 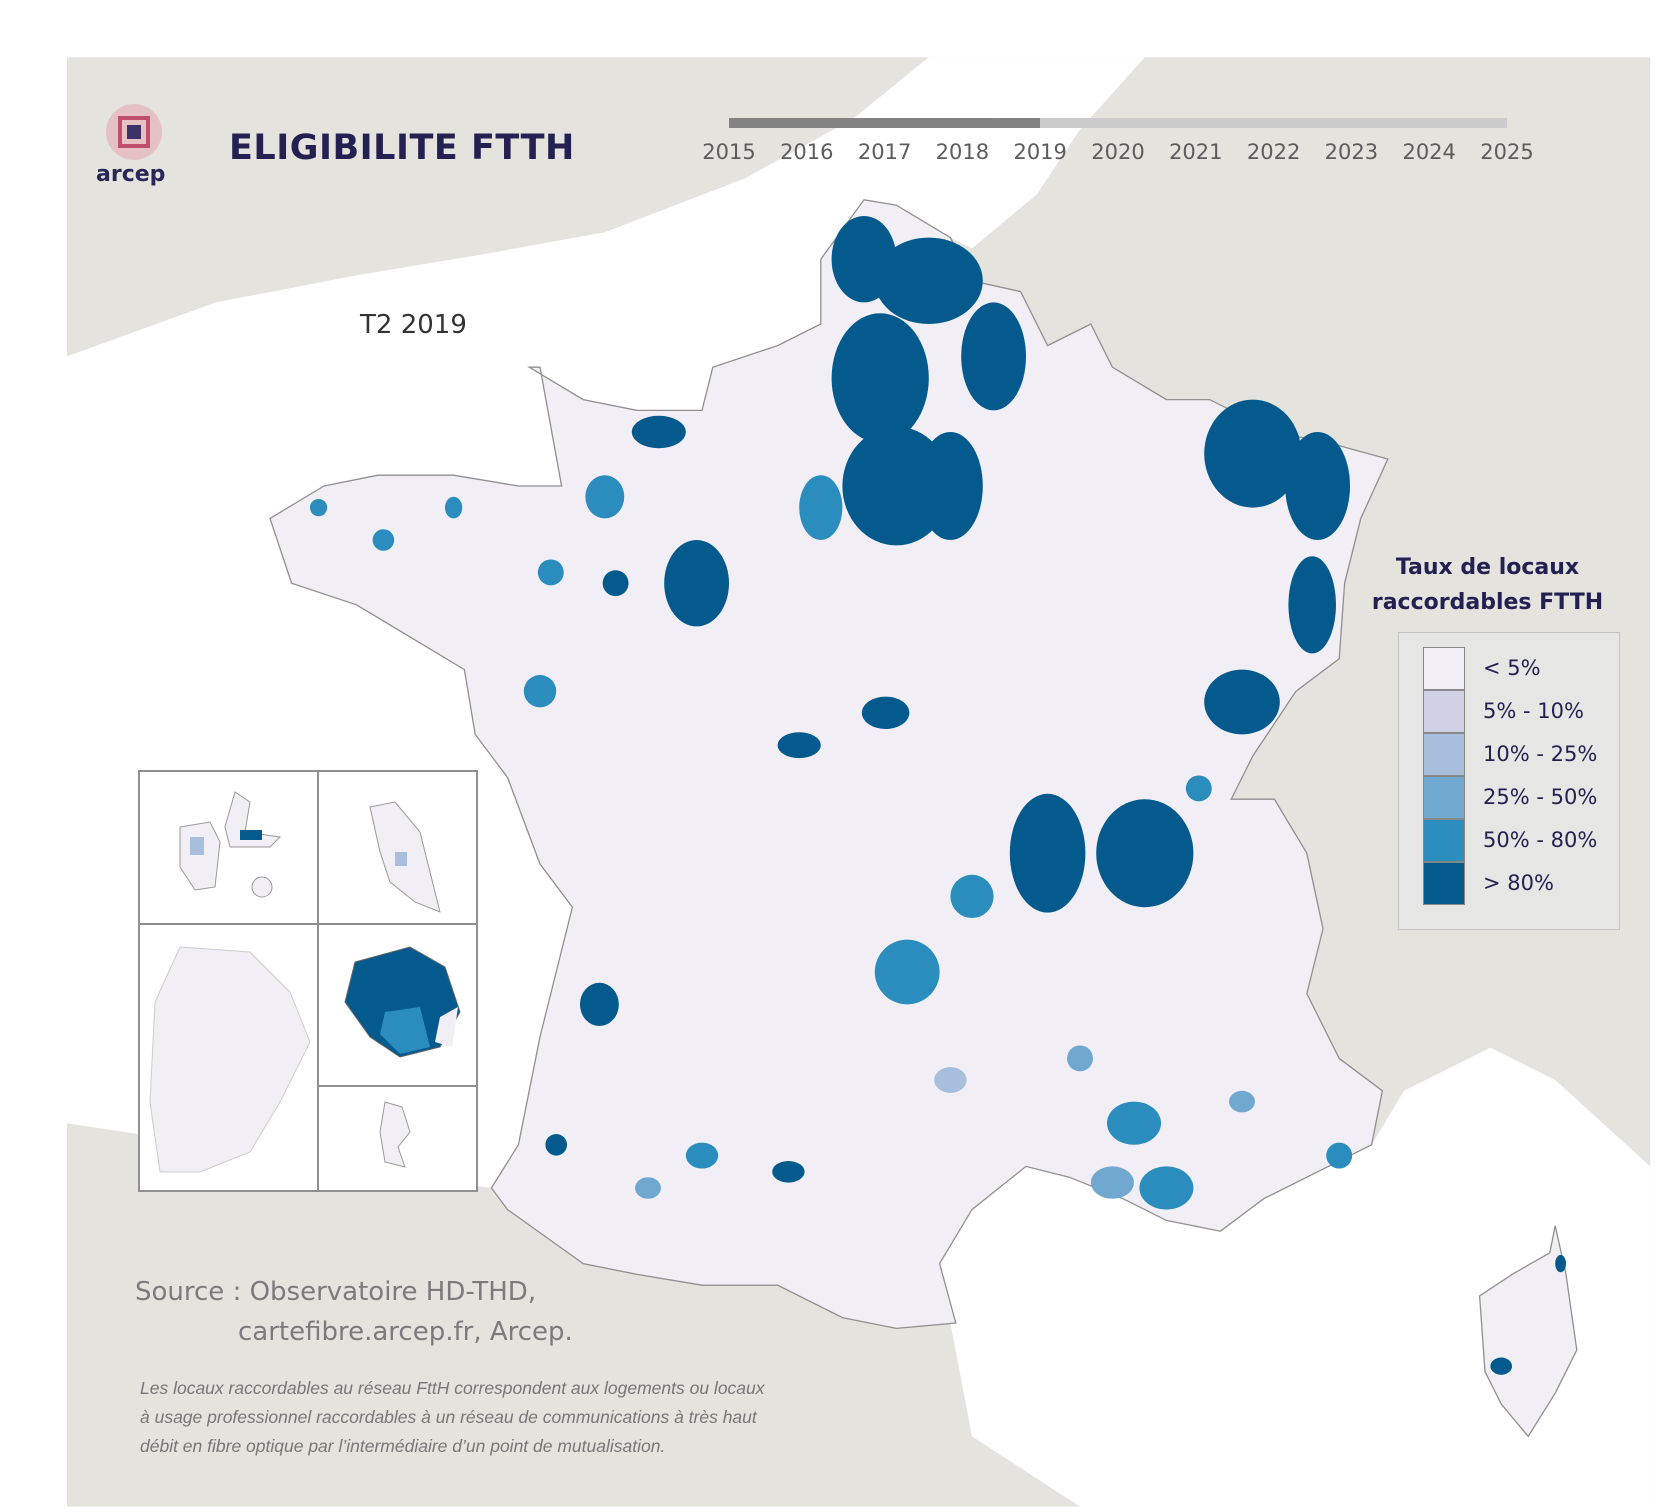 I want to click on timeline-year-2022: 2022, so click(x=1273, y=152).